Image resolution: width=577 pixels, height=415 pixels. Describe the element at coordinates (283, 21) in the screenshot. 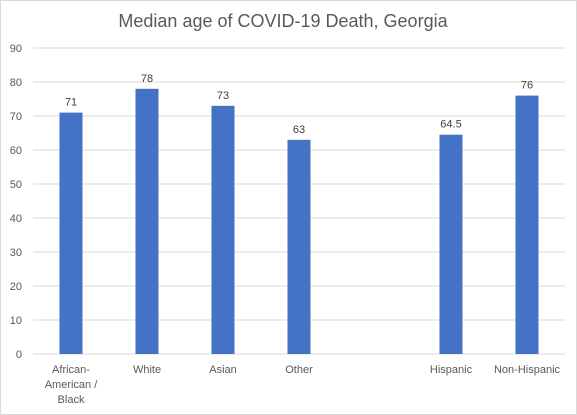

I see `chart-title: Median age of COVID-19 Death, Georgia` at that location.